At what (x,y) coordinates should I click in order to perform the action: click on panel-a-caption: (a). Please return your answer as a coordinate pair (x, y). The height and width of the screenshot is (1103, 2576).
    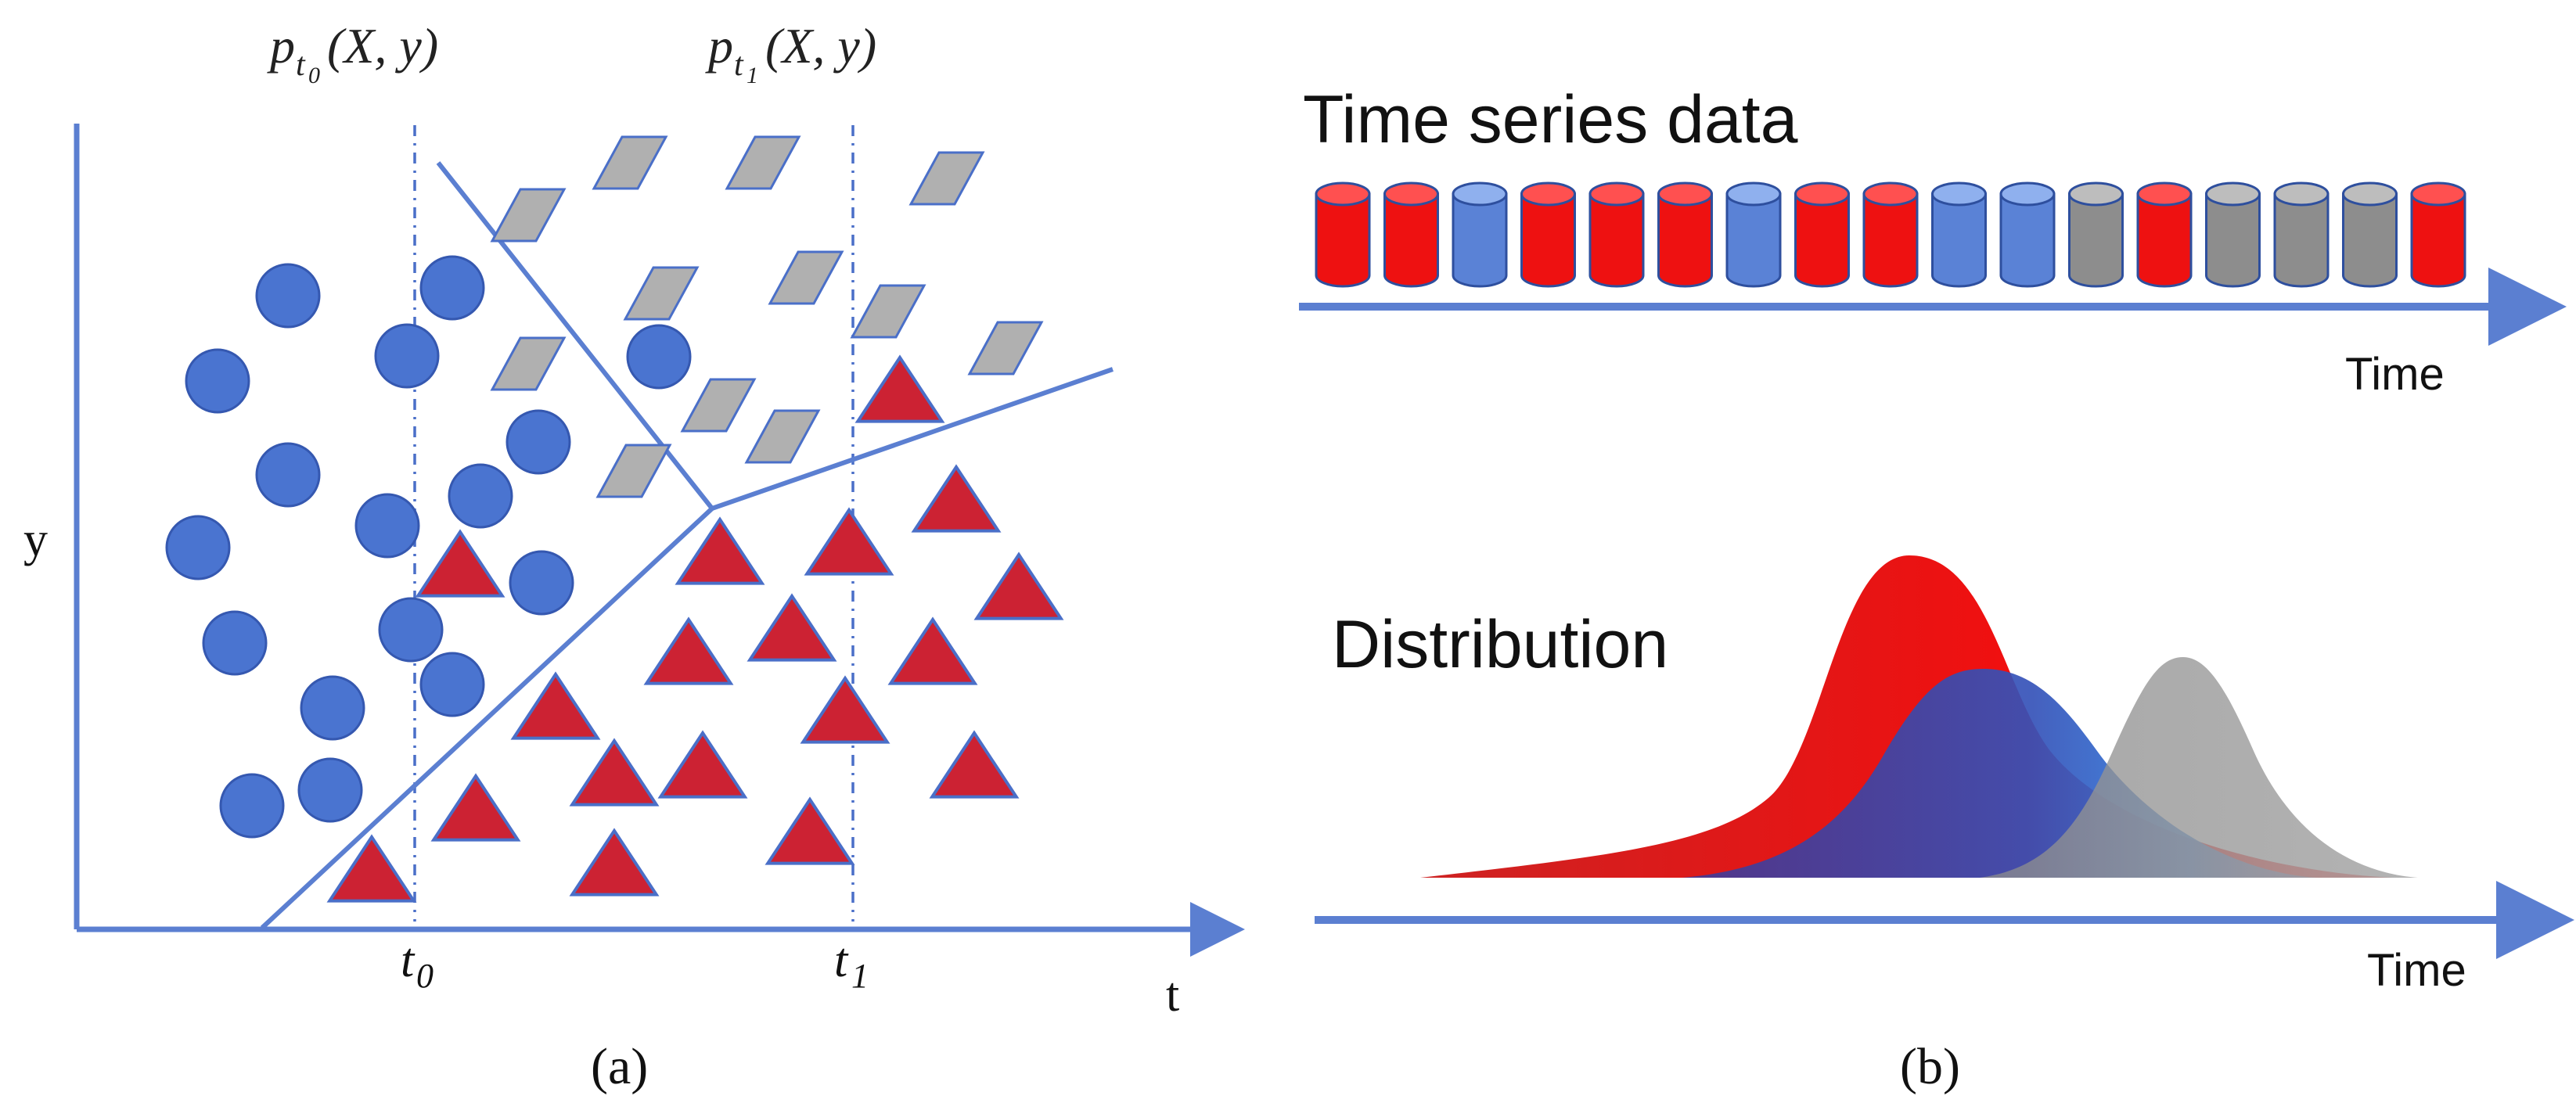
    Looking at the image, I should click on (620, 1066).